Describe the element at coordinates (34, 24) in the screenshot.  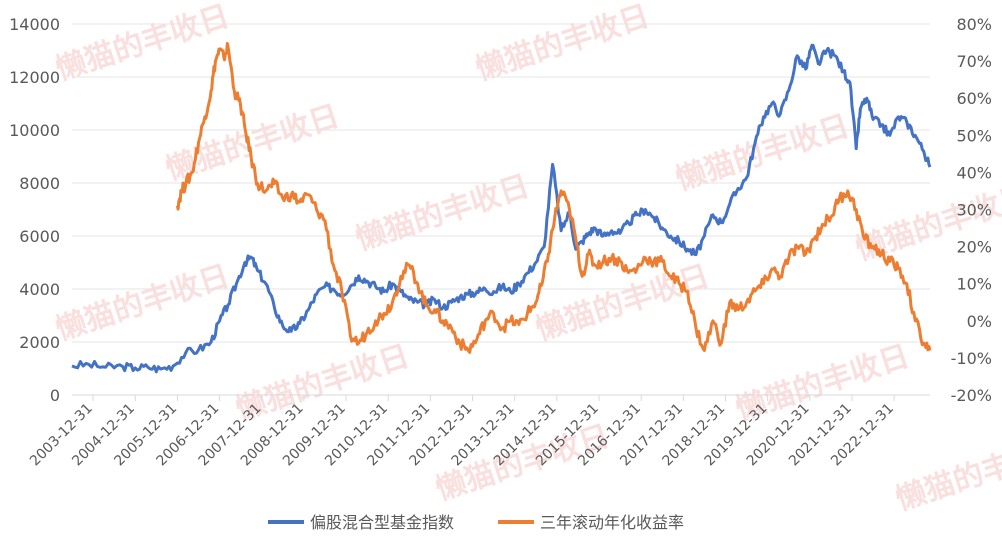
I see `left-y-tick-label: 14000` at that location.